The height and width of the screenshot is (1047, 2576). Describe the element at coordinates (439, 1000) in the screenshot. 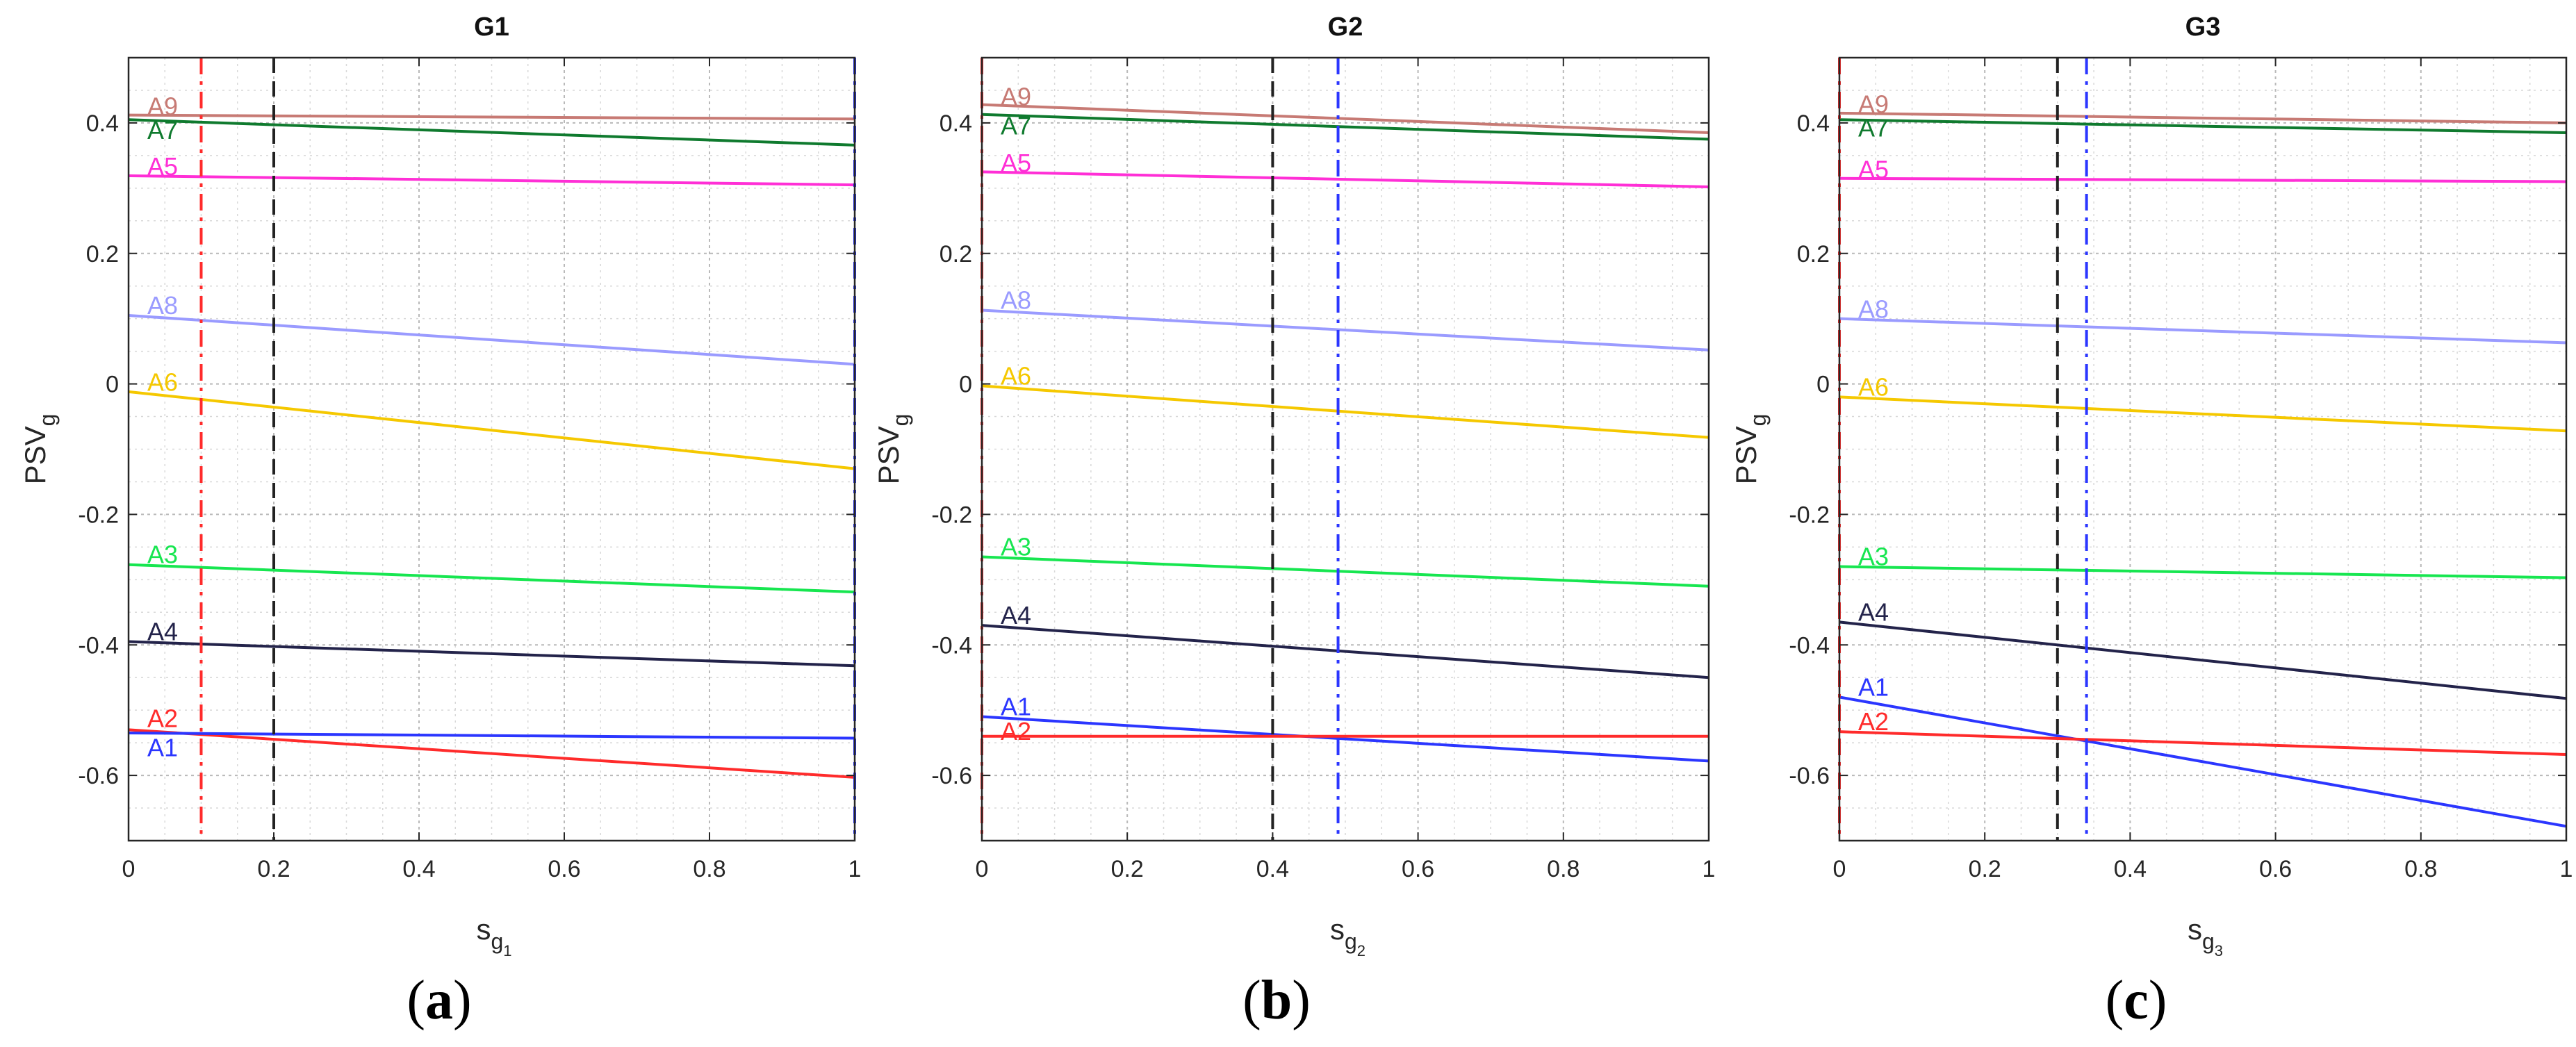

I see `caption-a: (a)` at that location.